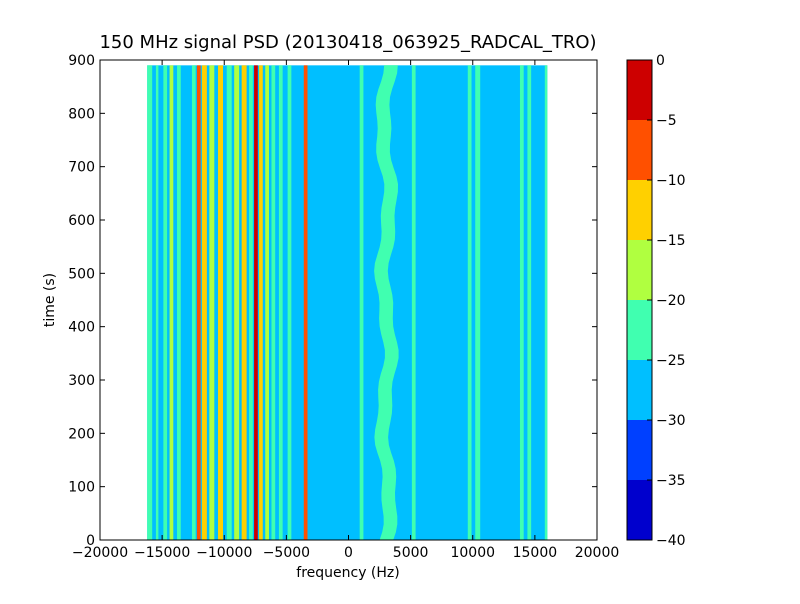 This screenshot has width=800, height=604. Describe the element at coordinates (81, 61) in the screenshot. I see `y-tick-label: 900` at that location.